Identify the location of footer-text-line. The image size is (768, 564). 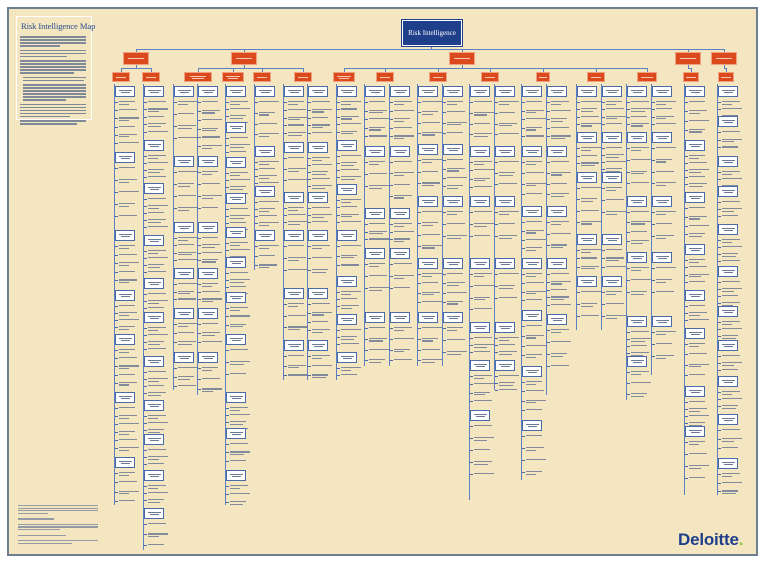
(42, 535).